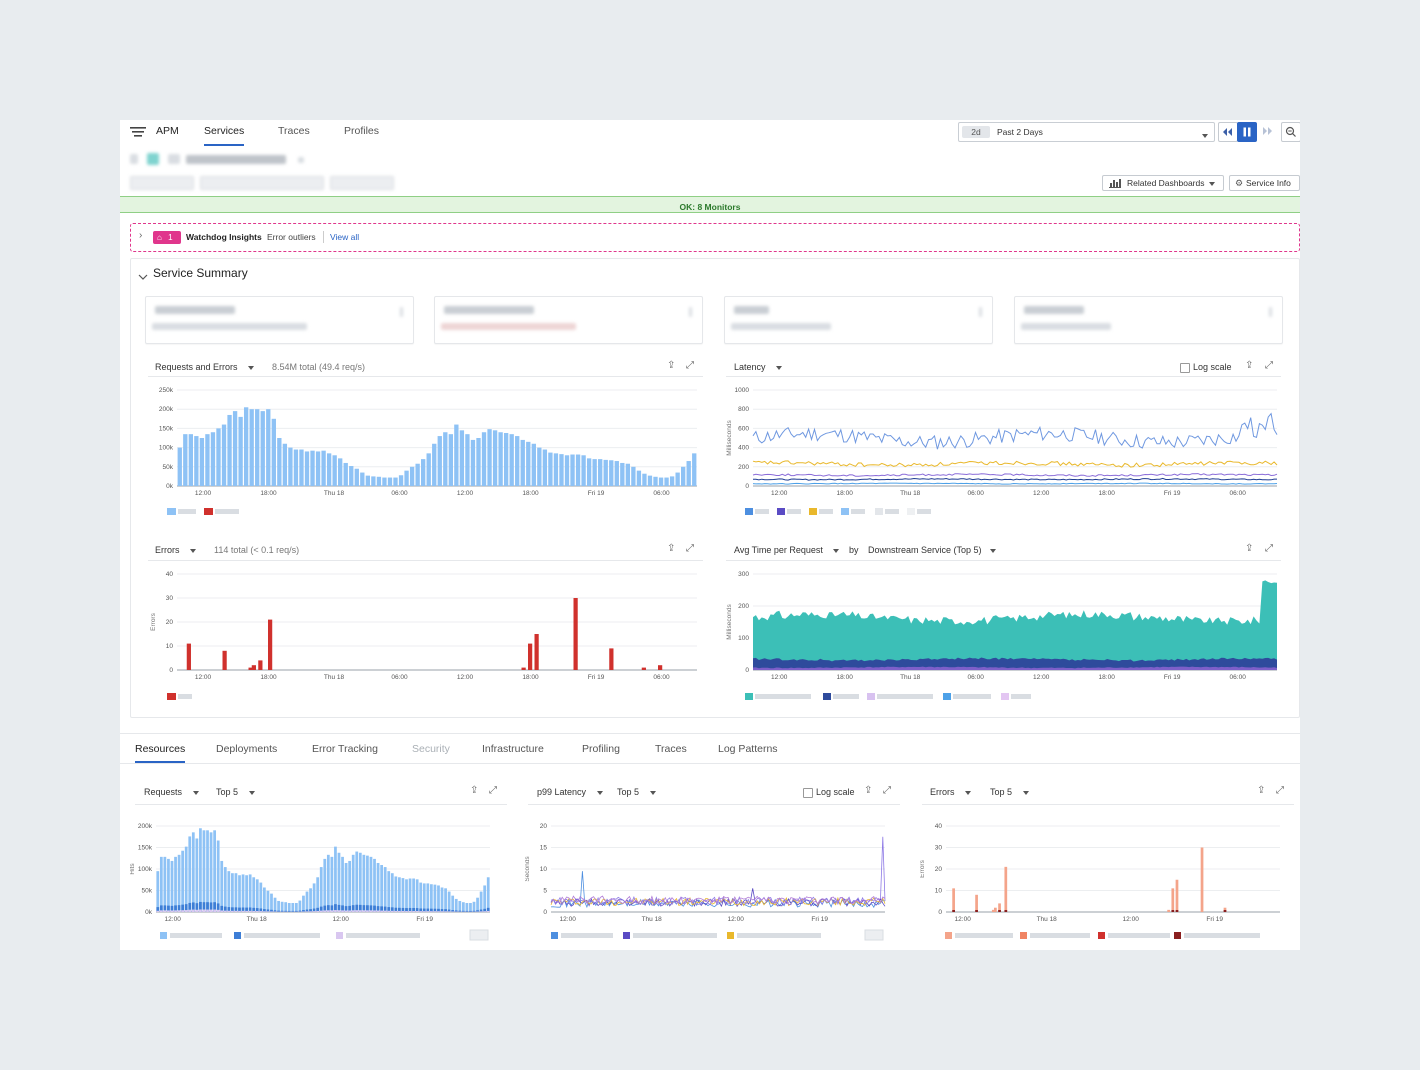  What do you see at coordinates (710, 204) in the screenshot?
I see `monitor-status-bar: OK: 8 Monitors` at bounding box center [710, 204].